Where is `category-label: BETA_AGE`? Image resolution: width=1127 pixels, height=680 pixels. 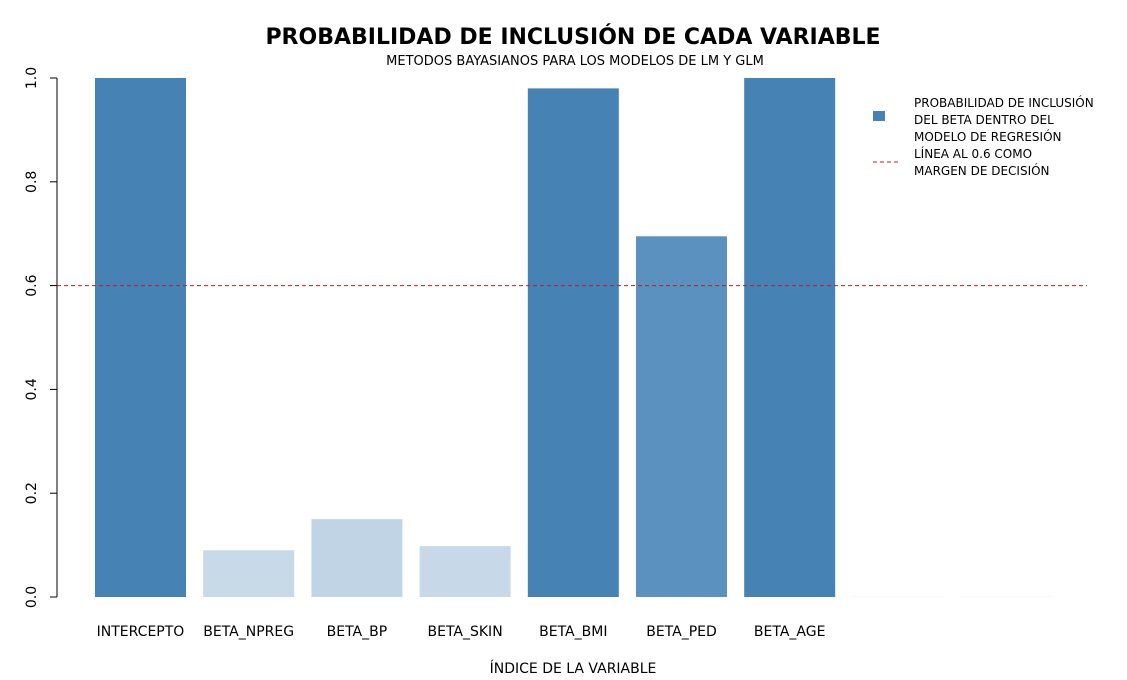
category-label: BETA_AGE is located at coordinates (790, 632).